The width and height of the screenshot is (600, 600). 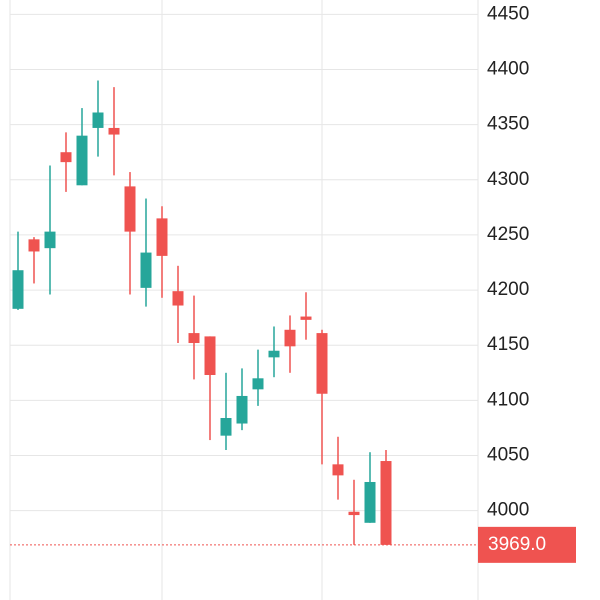 What do you see at coordinates (508, 289) in the screenshot?
I see `y-tick-label: 4200` at bounding box center [508, 289].